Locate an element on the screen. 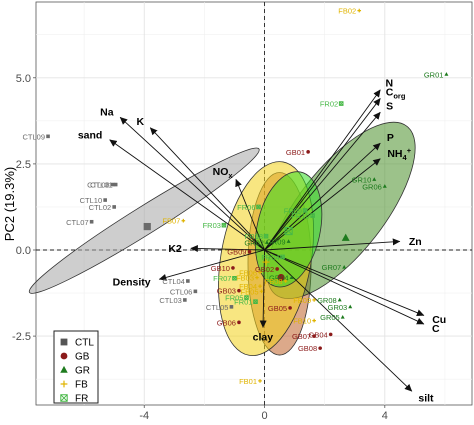  point-label-ctl01: CTL01 is located at coordinates (101, 185).